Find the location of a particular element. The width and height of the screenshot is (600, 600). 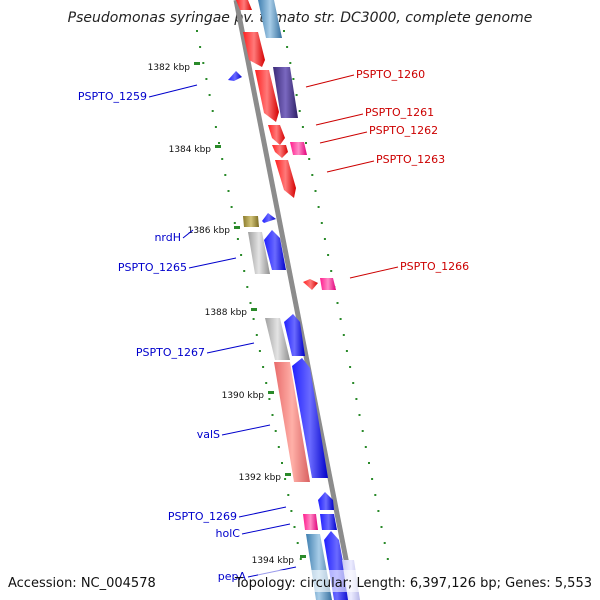

label-pepa: pepA is located at coordinates (232, 576).